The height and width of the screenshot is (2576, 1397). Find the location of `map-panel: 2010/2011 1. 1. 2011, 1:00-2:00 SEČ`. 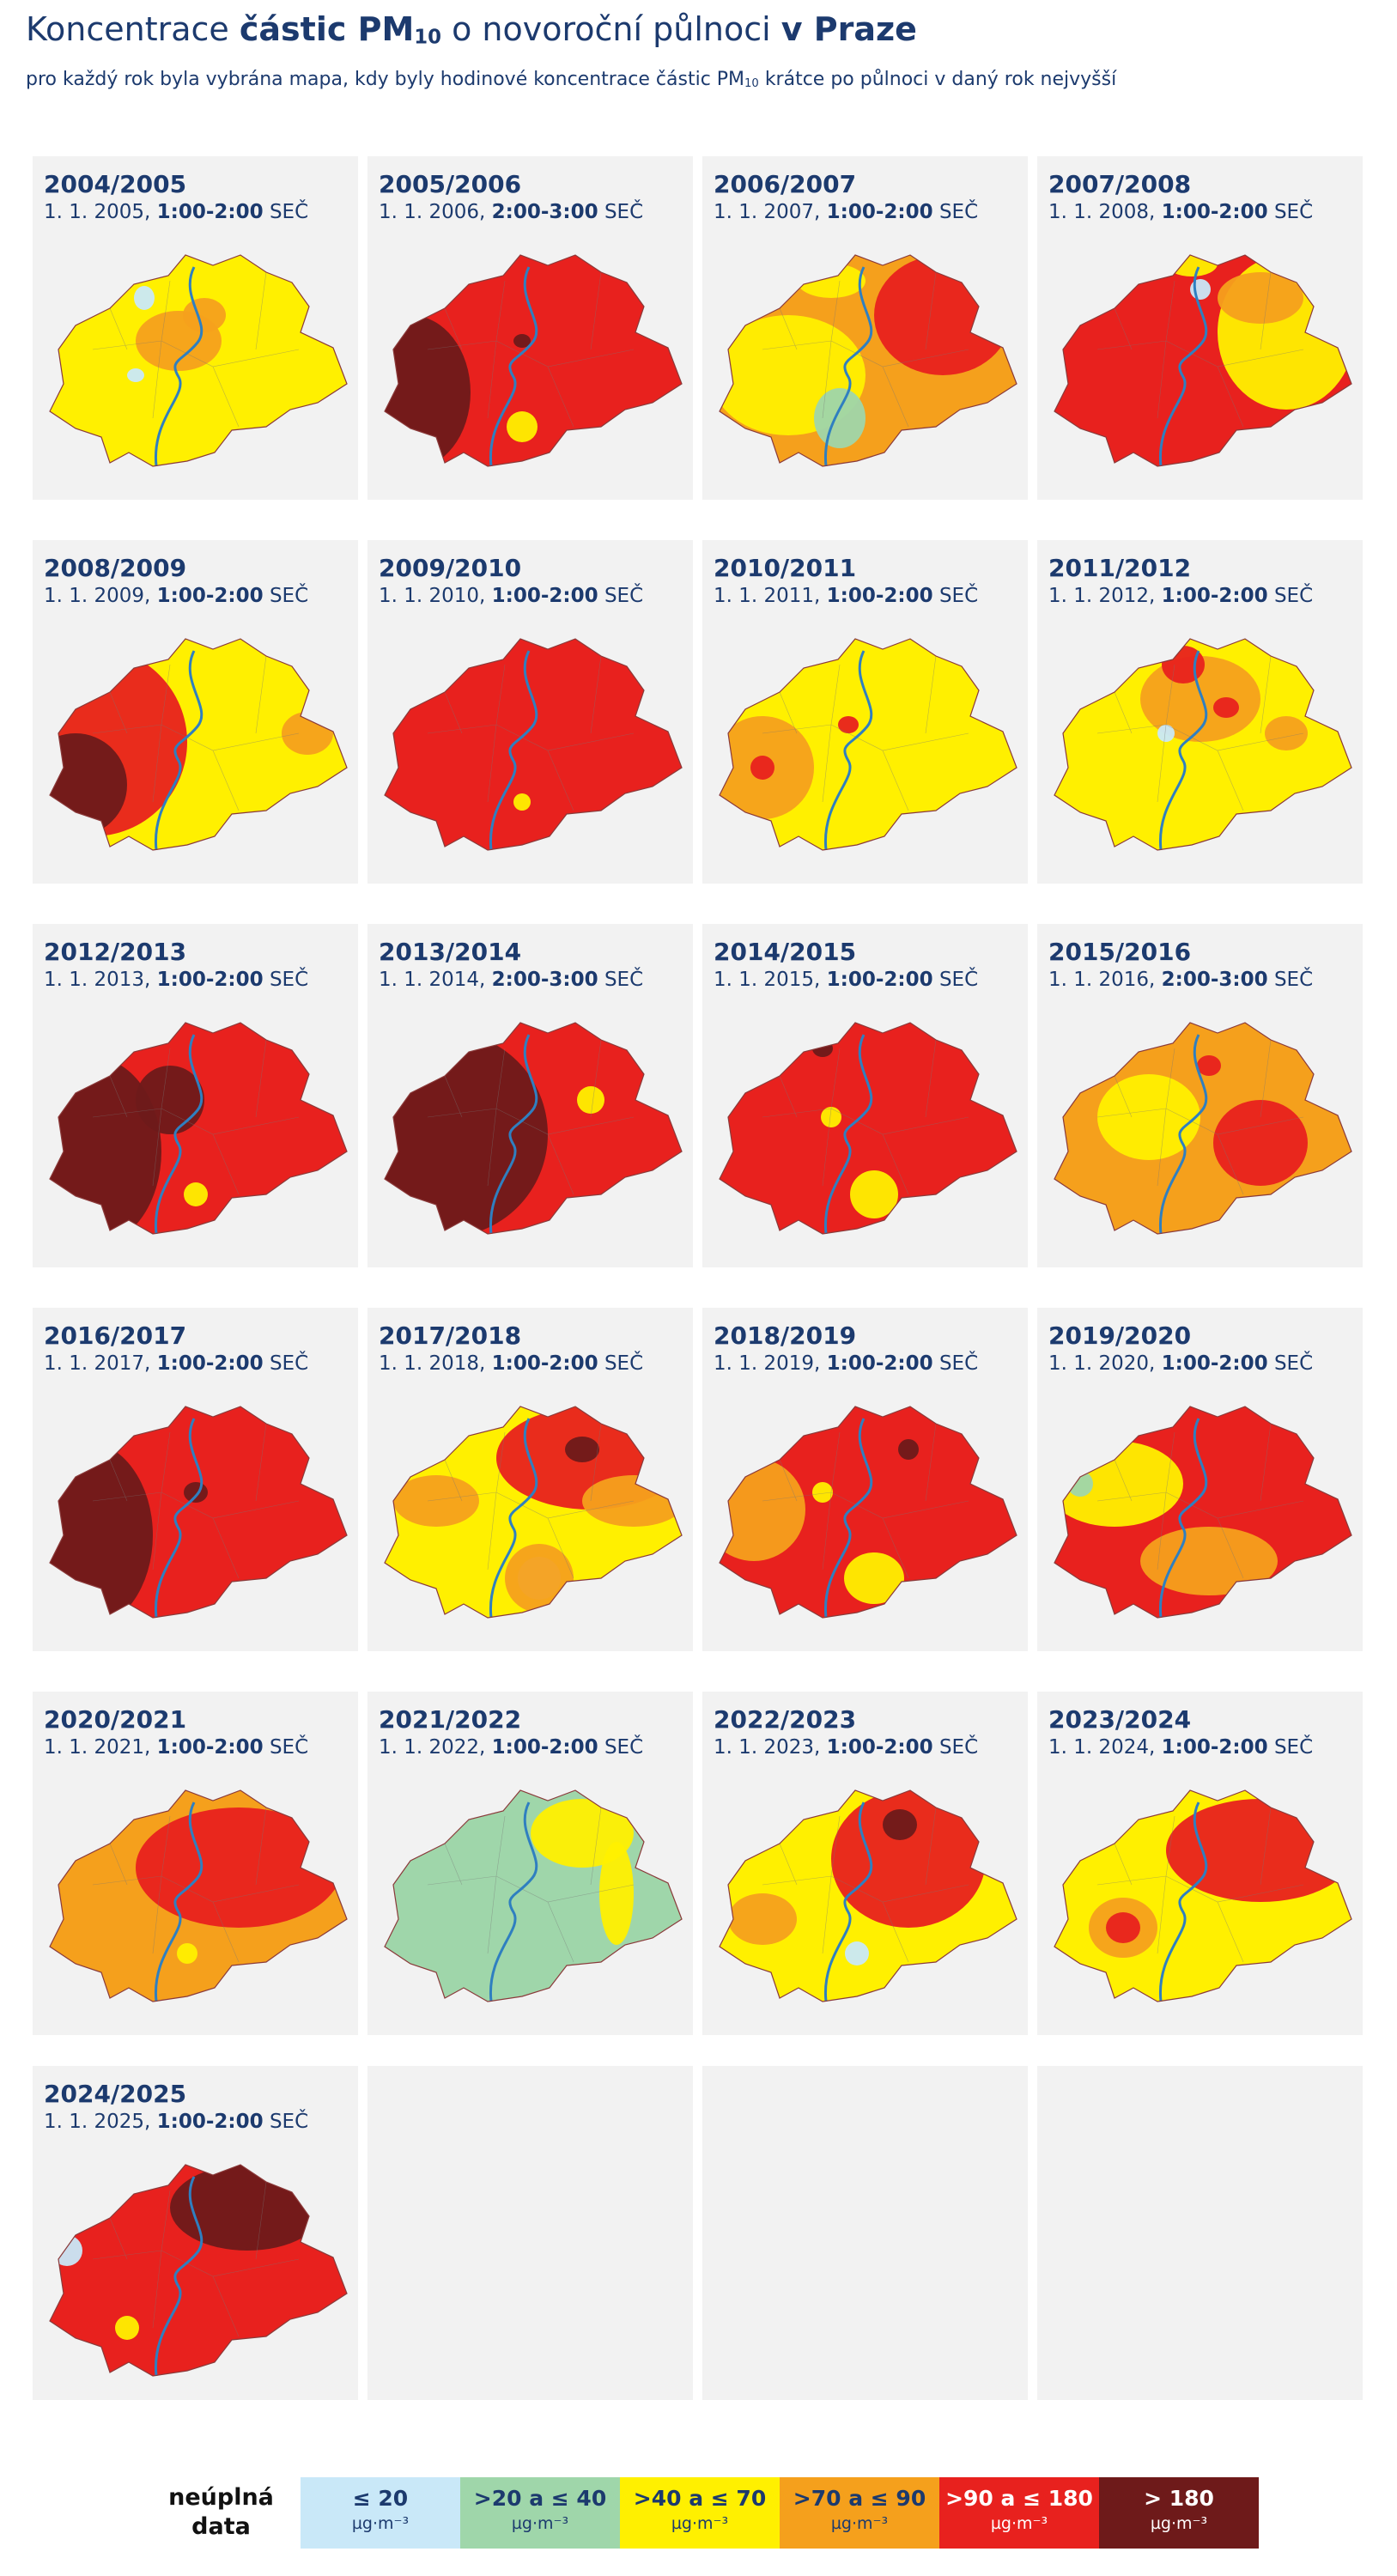

map-panel: 2010/2011 1. 1. 2011, 1:00-2:00 SEČ is located at coordinates (865, 712).